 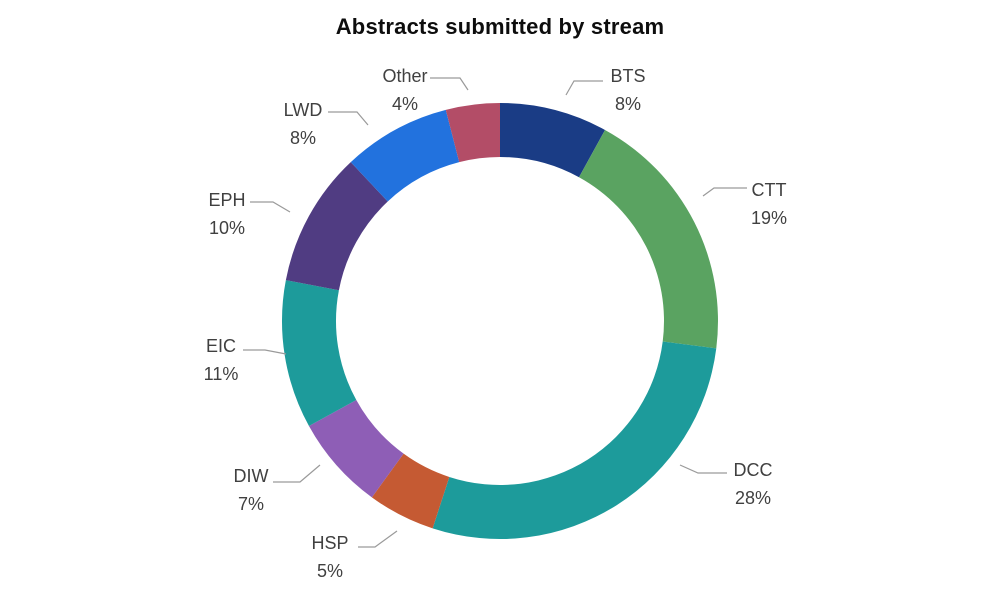 What do you see at coordinates (348, 118) in the screenshot?
I see `leader-line-lwd` at bounding box center [348, 118].